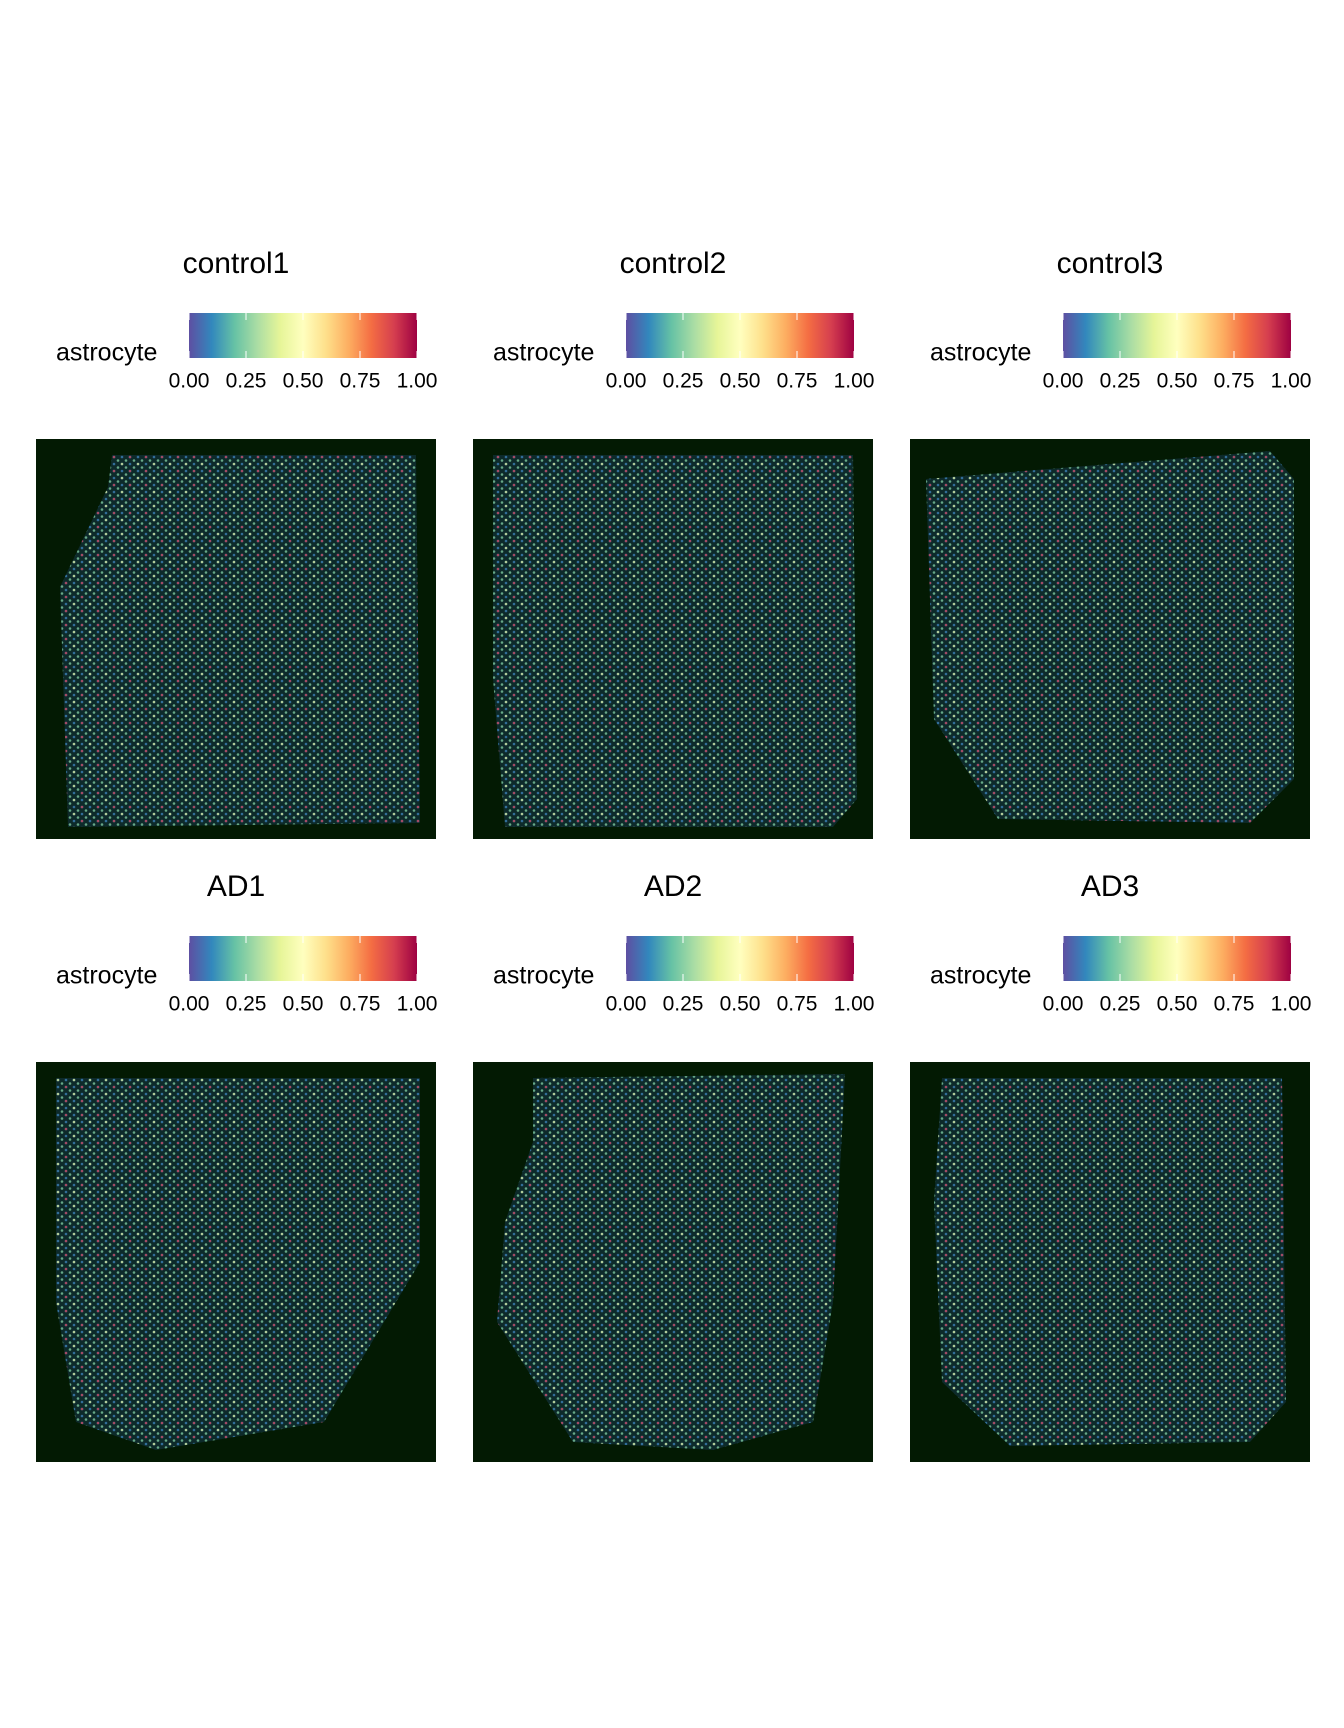  I want to click on panel: AD2 astrocyte 0.00 0.25 0.50 0.75 1.00, so click(673, 1166).